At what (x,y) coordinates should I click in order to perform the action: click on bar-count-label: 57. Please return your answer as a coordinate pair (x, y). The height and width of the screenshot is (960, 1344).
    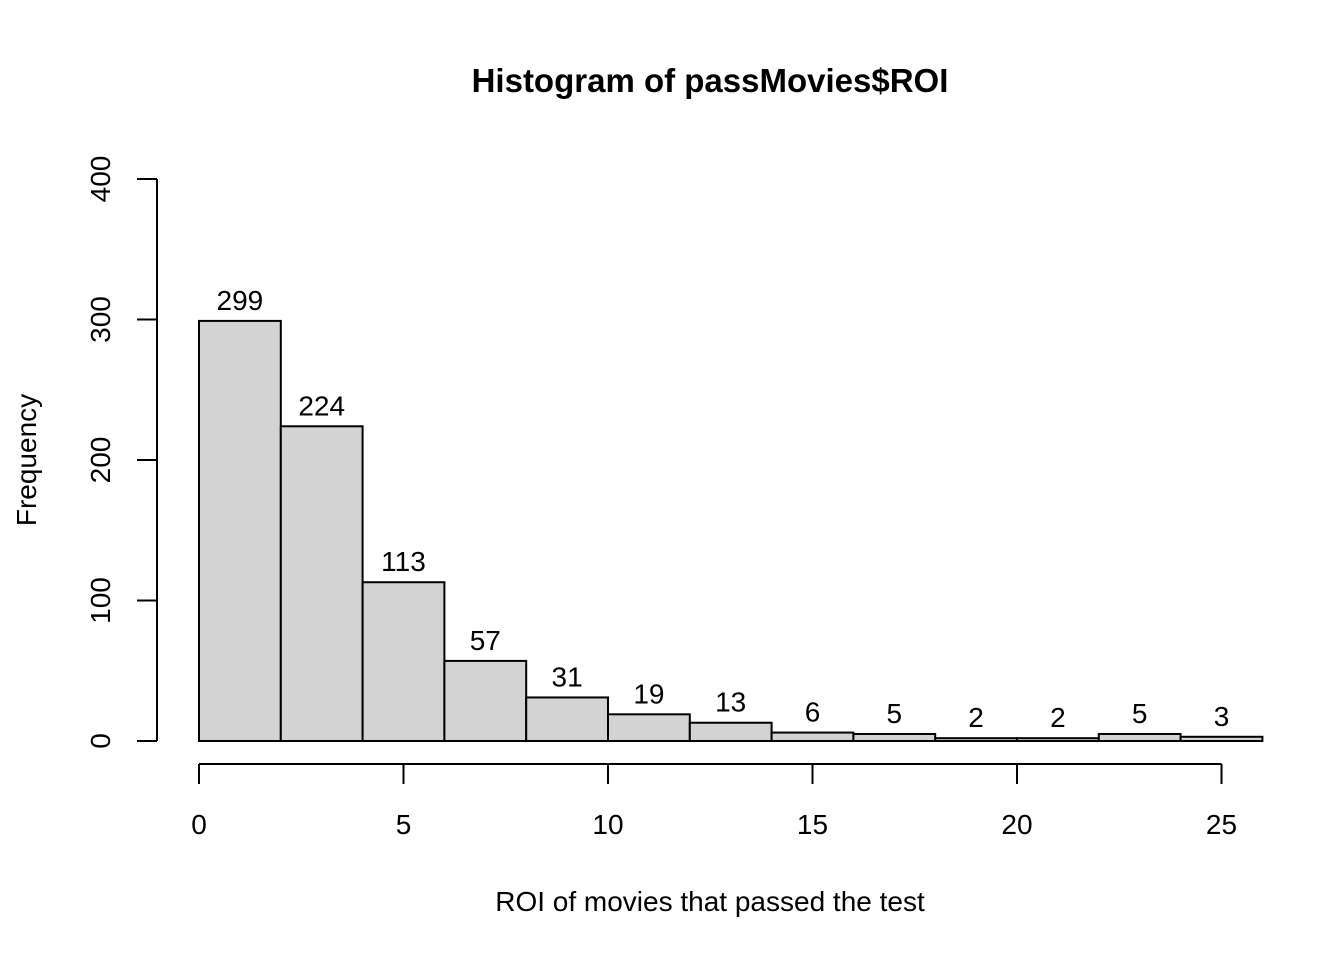
    Looking at the image, I should click on (485, 640).